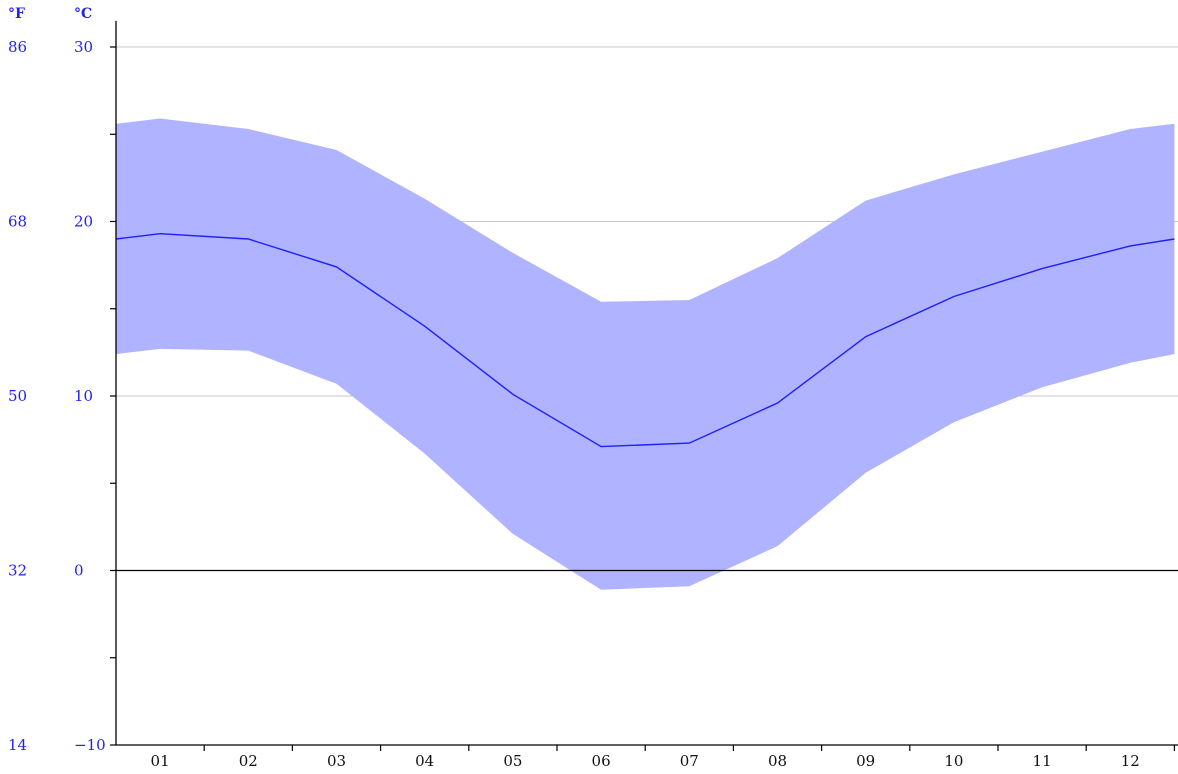 Image resolution: width=1178 pixels, height=774 pixels. I want to click on x-tick-label: 01, so click(160, 760).